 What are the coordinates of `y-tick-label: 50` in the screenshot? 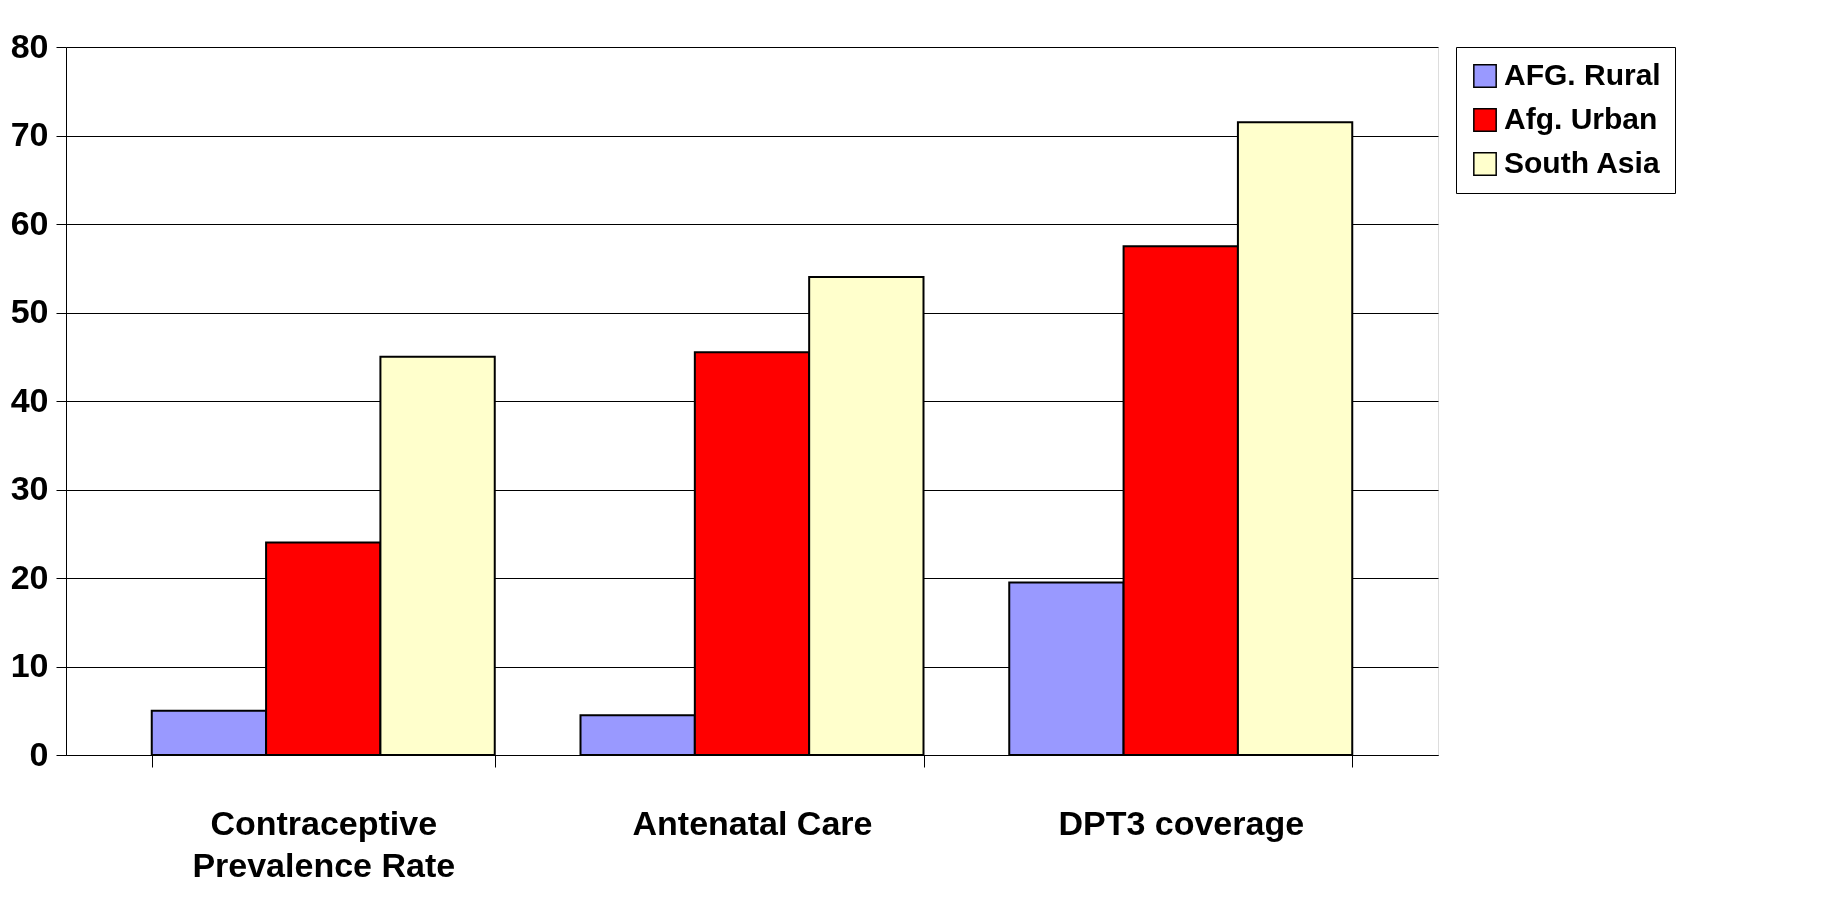 It's located at (29, 311).